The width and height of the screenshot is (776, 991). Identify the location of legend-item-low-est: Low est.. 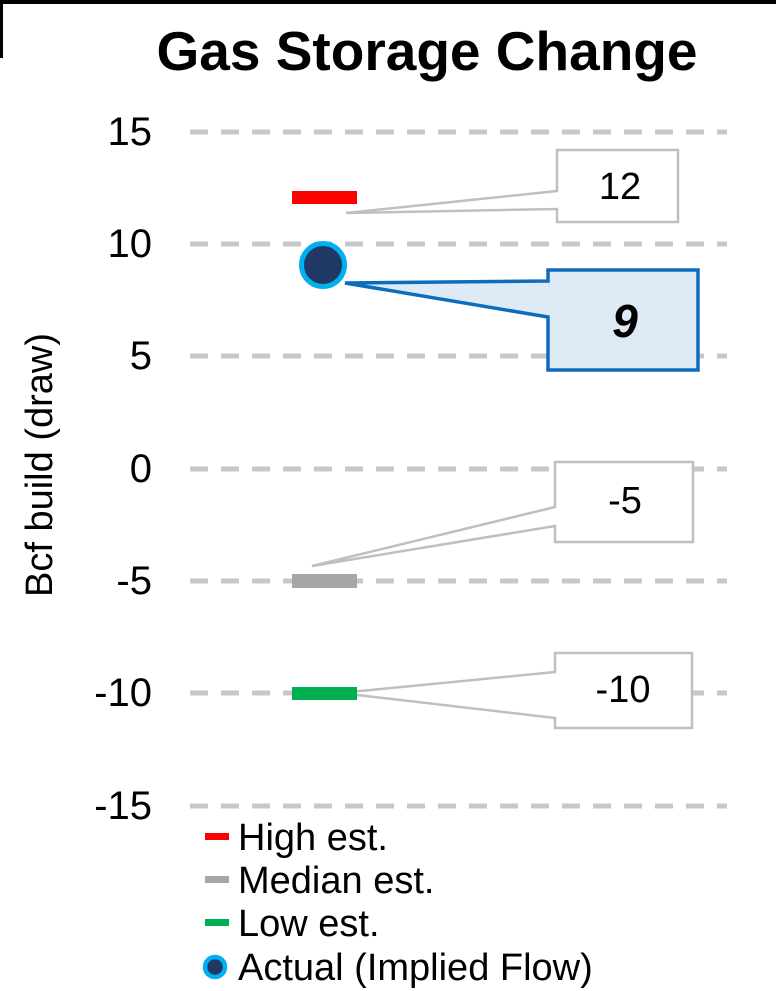
(292, 924).